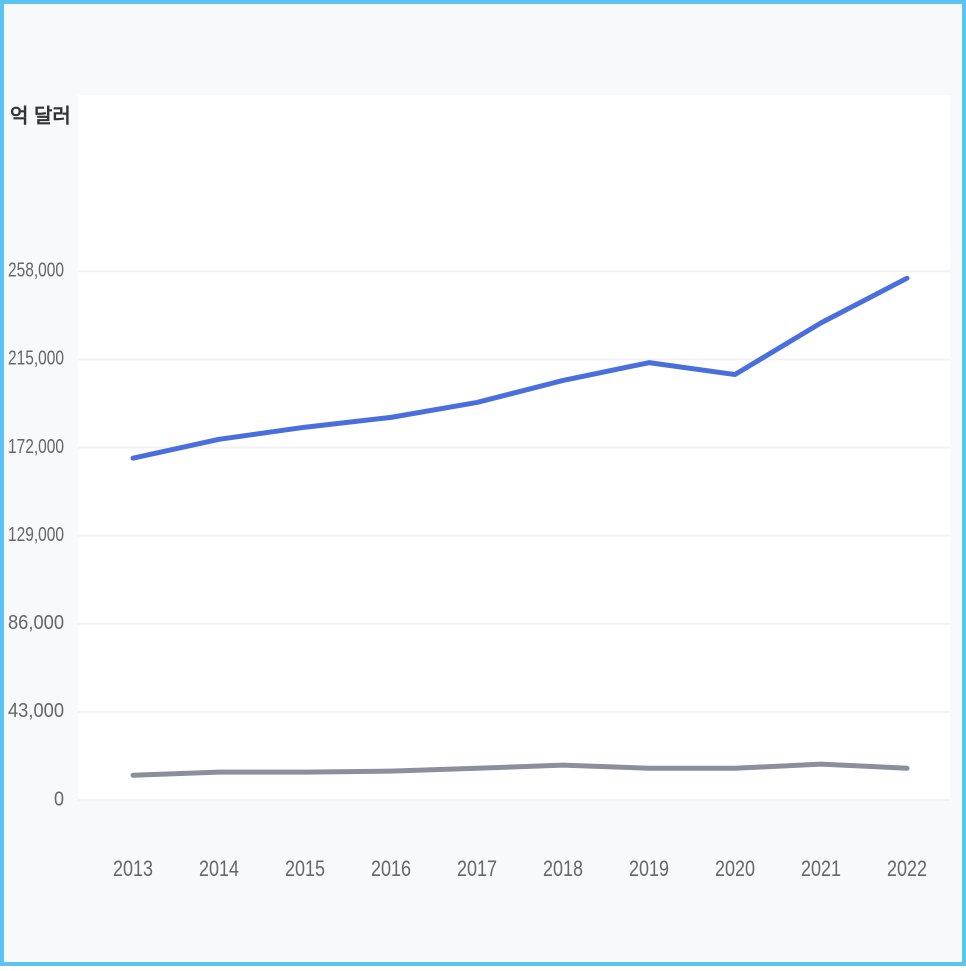 This screenshot has width=966, height=971. What do you see at coordinates (36, 711) in the screenshot?
I see `y-tick-label: 43,000` at bounding box center [36, 711].